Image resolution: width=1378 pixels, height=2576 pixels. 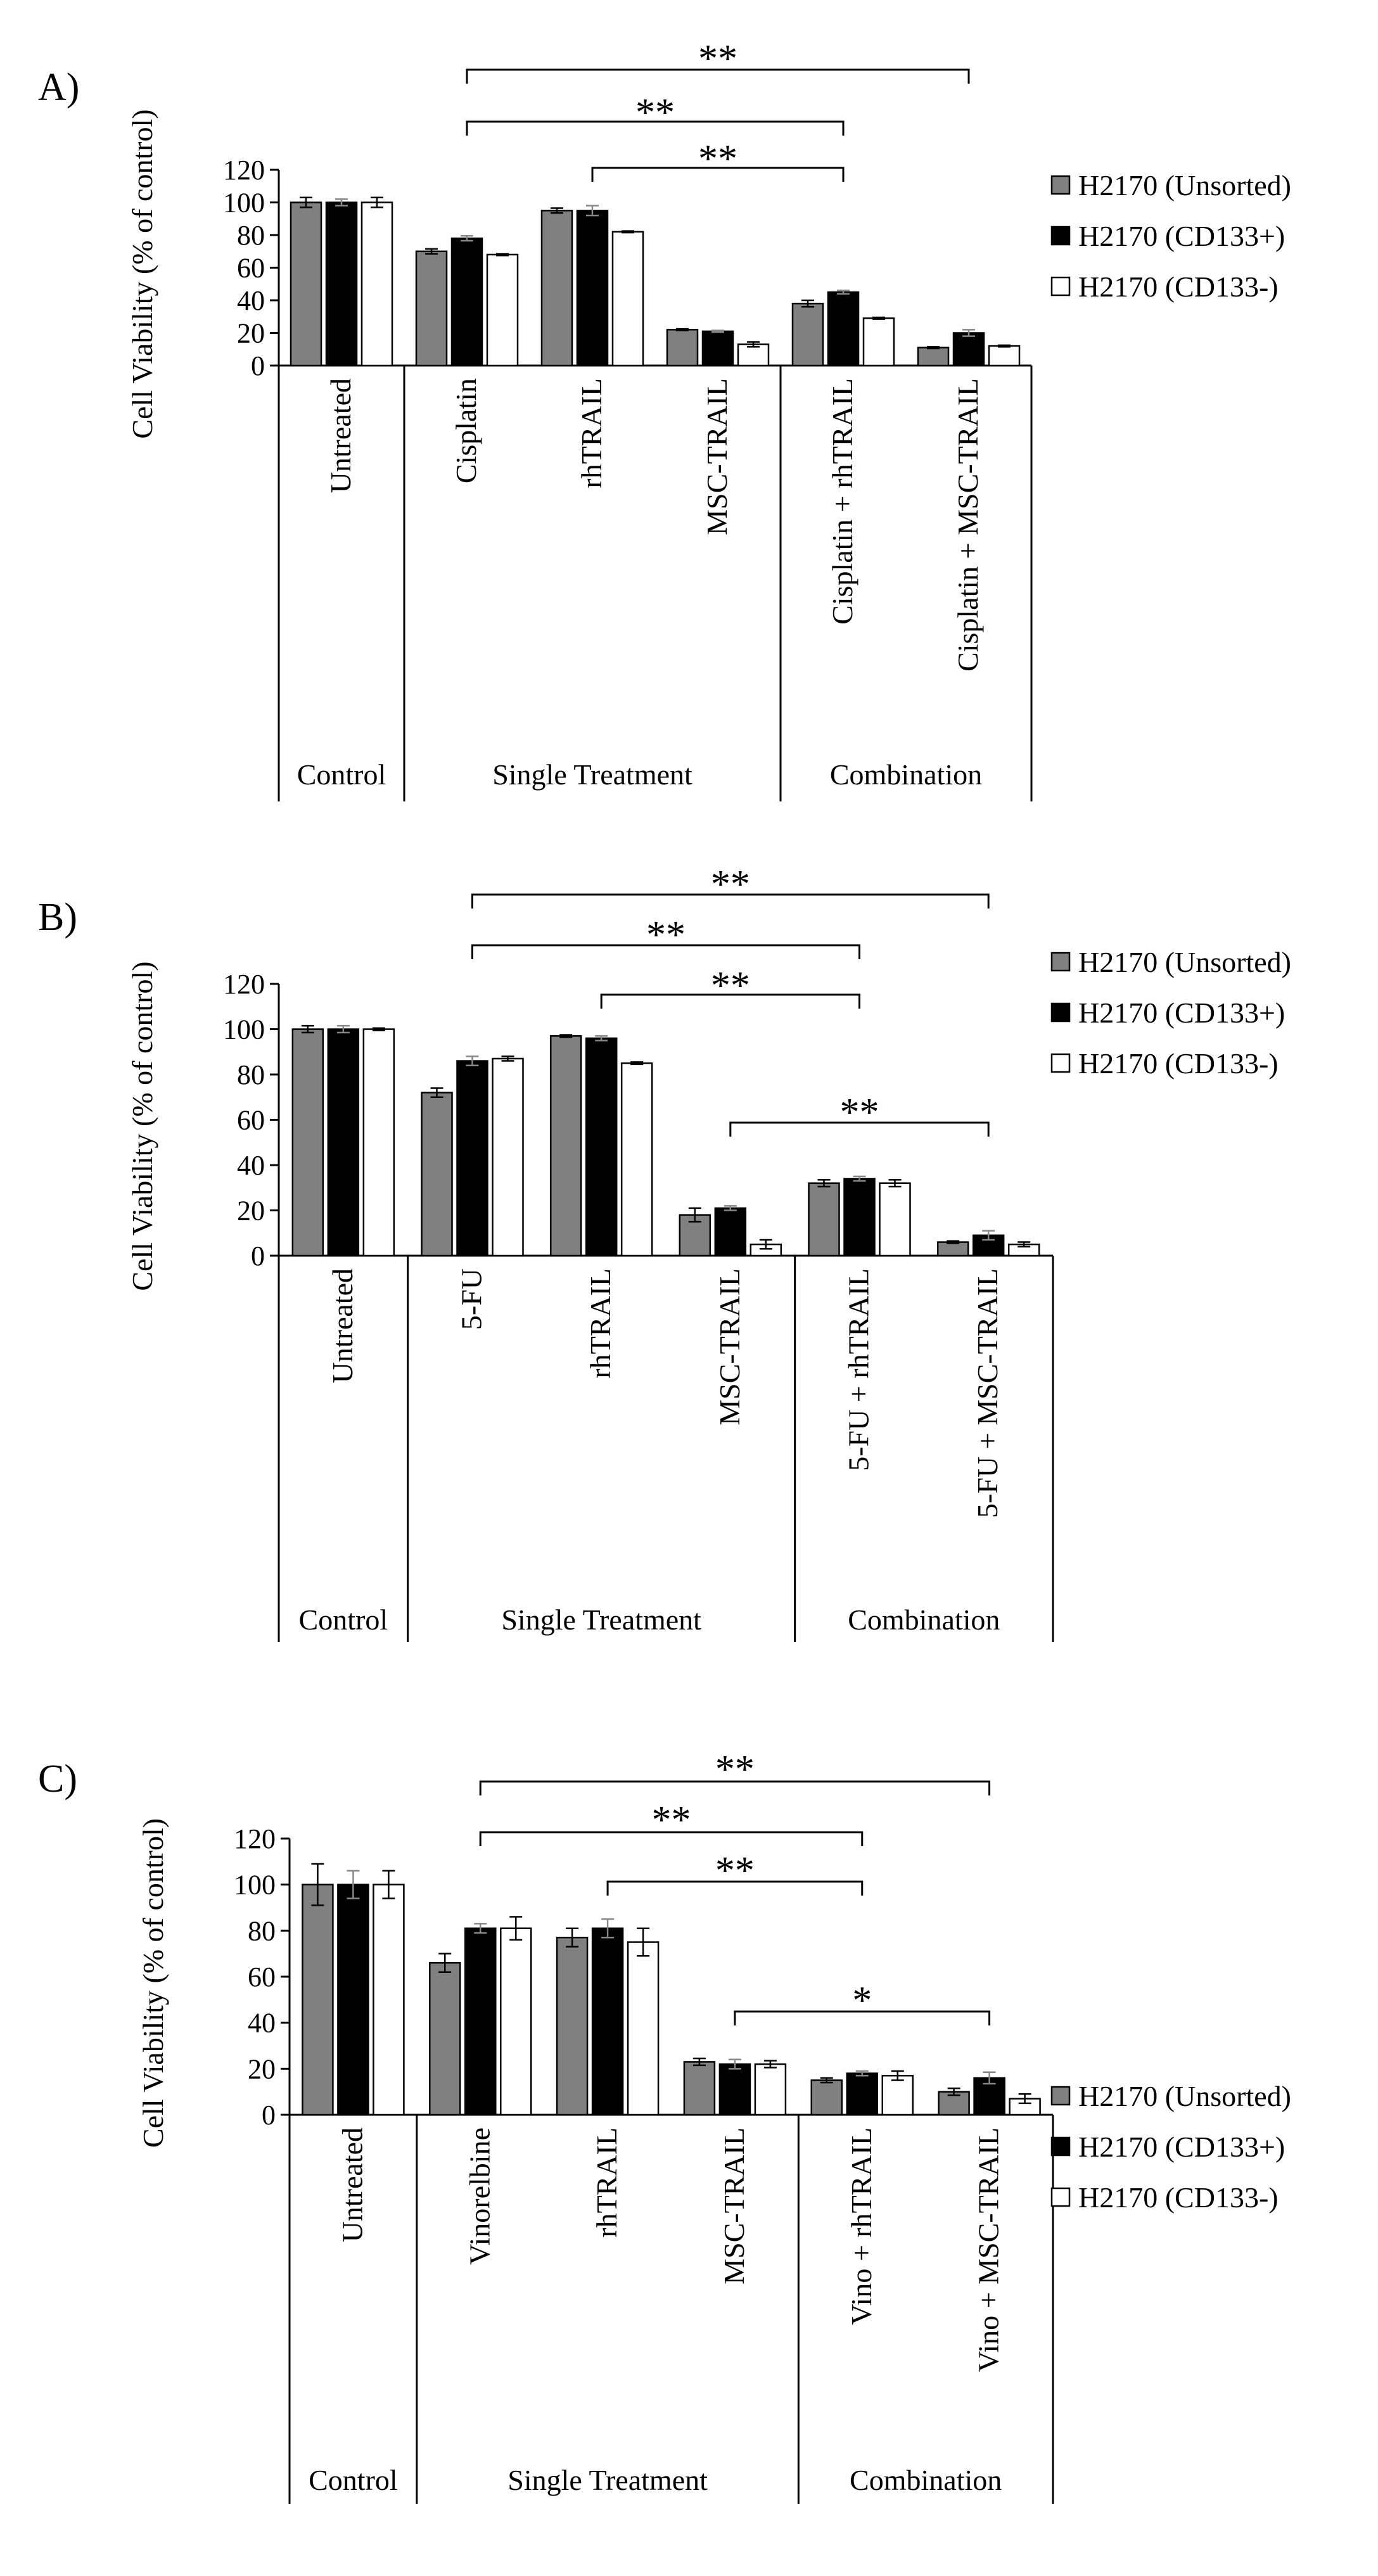 What do you see at coordinates (968, 525) in the screenshot?
I see `category-label: Cisplatin + MSC-TRAIL` at bounding box center [968, 525].